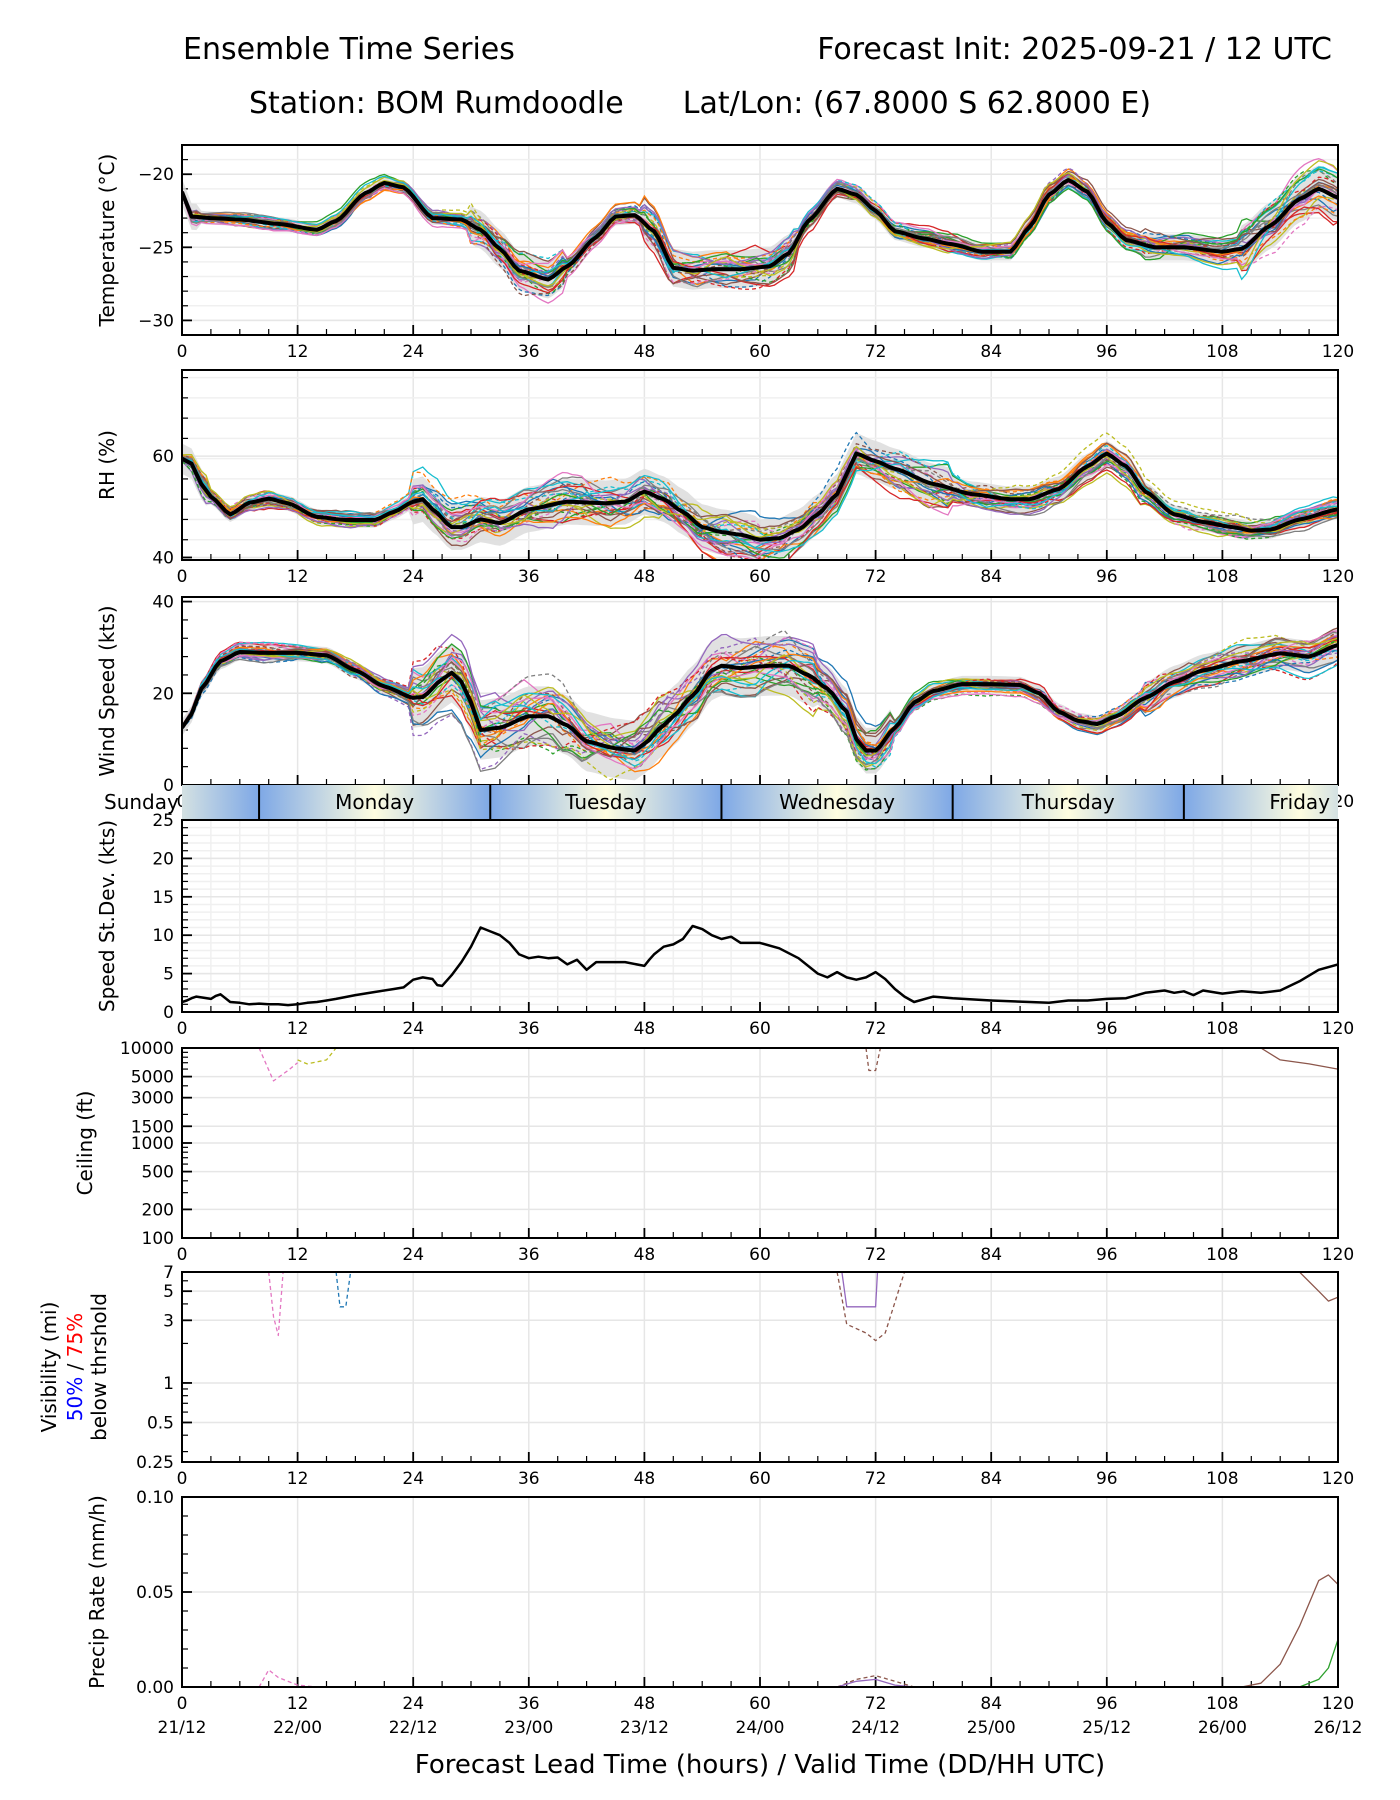  What do you see at coordinates (152, 1078) in the screenshot?
I see `y-tick-label: 5000` at bounding box center [152, 1078].